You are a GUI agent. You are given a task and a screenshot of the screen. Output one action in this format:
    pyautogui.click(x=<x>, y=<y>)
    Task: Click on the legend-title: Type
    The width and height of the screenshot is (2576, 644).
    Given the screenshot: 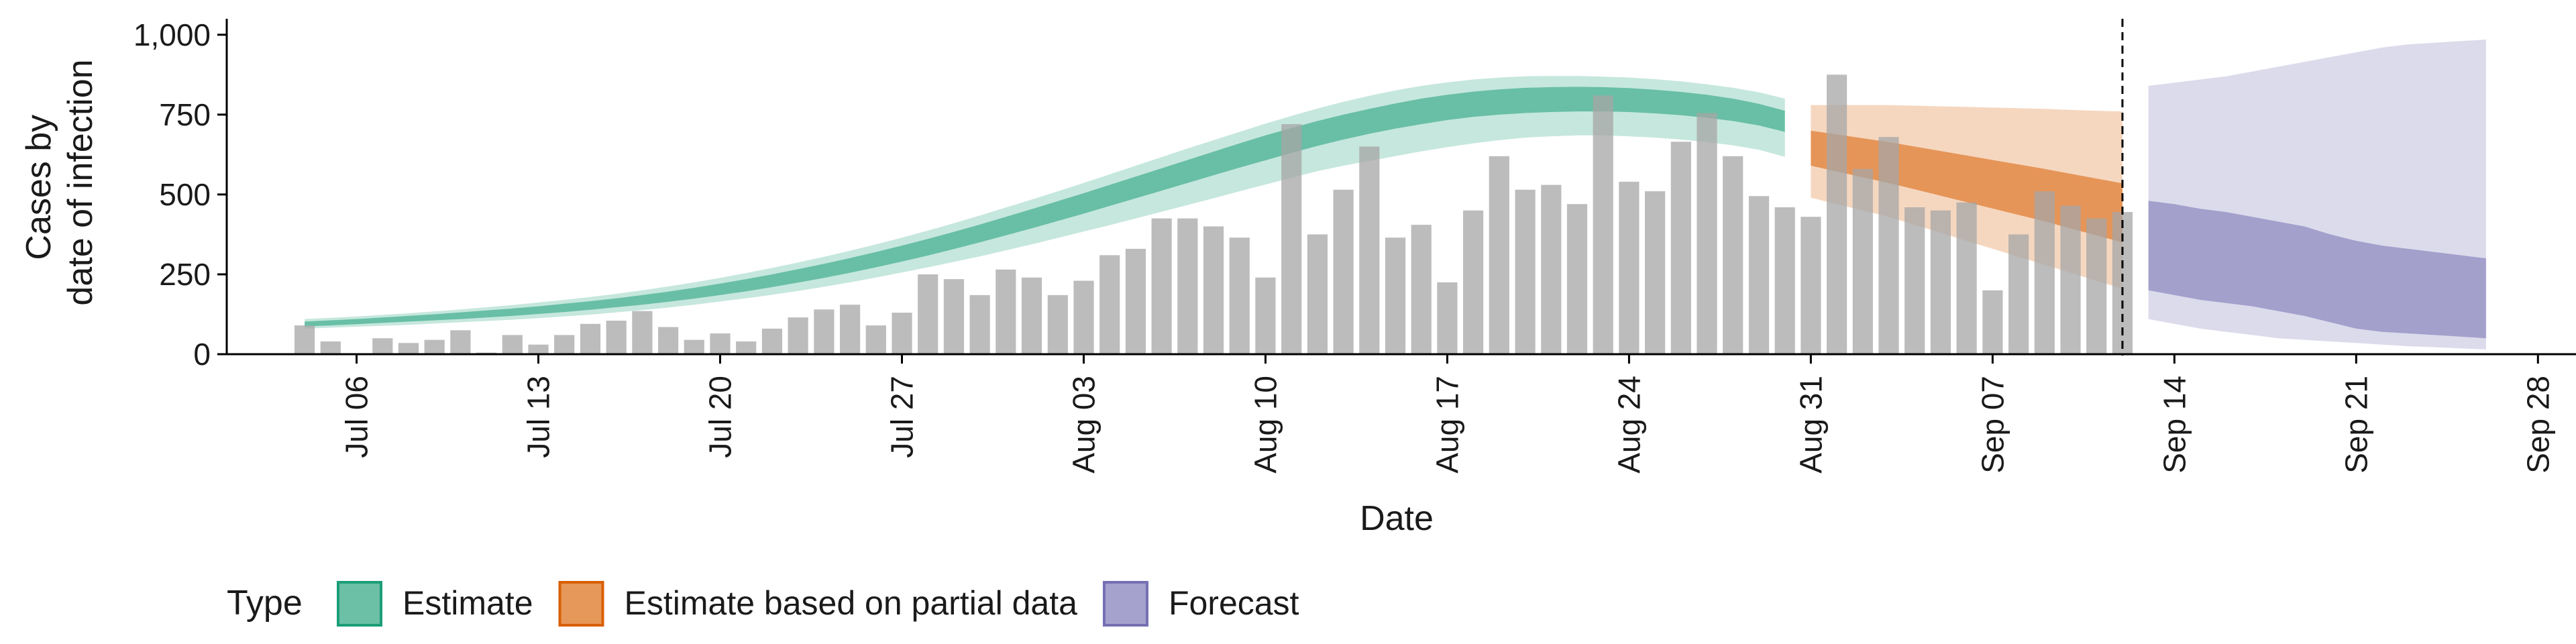 What is the action you would take?
    pyautogui.click(x=265, y=603)
    